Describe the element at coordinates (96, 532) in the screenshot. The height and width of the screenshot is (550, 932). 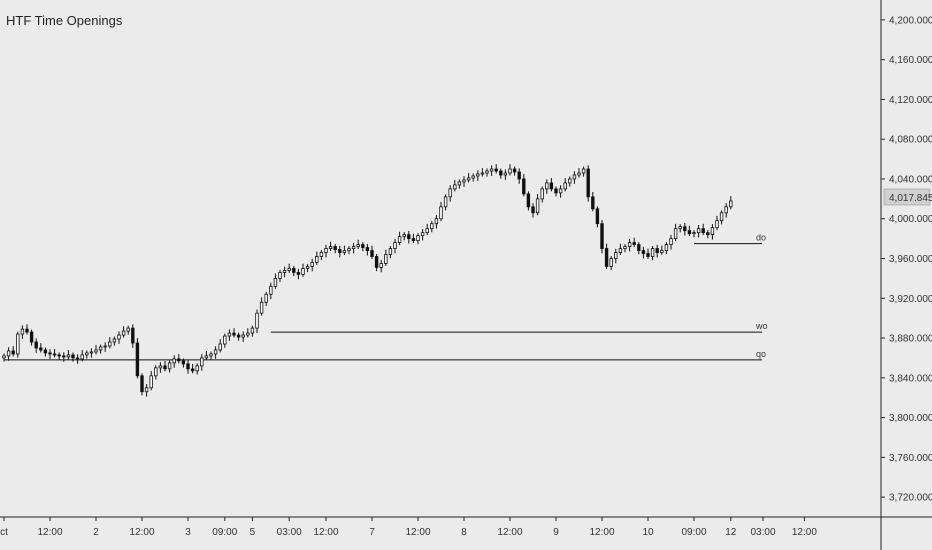
I see `x-tick-label: 2` at that location.